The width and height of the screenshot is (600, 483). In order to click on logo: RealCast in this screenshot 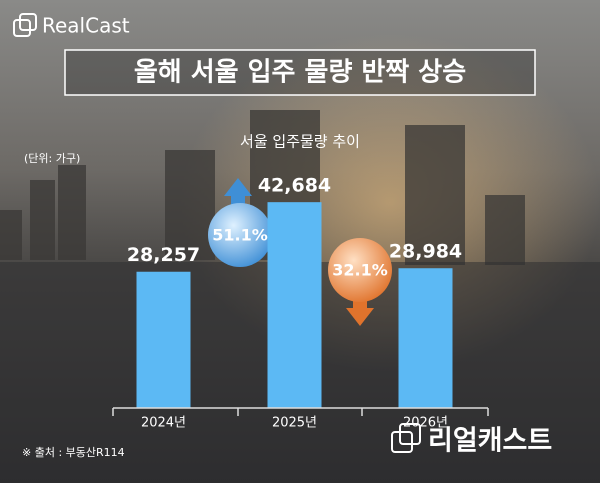, I will do `click(71, 25)`.